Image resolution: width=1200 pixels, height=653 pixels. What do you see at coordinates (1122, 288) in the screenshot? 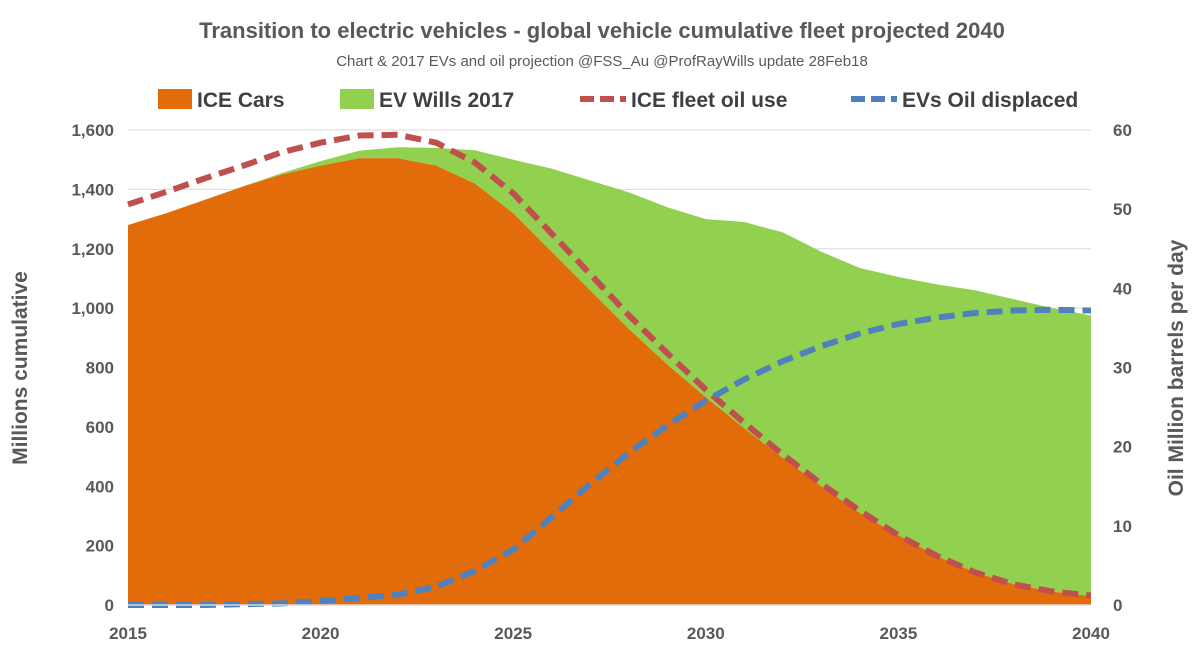
I see `y2-tick-label: 40` at bounding box center [1122, 288].